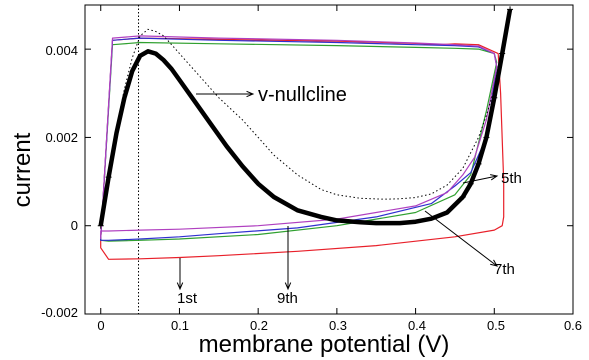 The image size is (589, 360). Describe the element at coordinates (61, 137) in the screenshot. I see `y-tick-label: 0.002` at that location.